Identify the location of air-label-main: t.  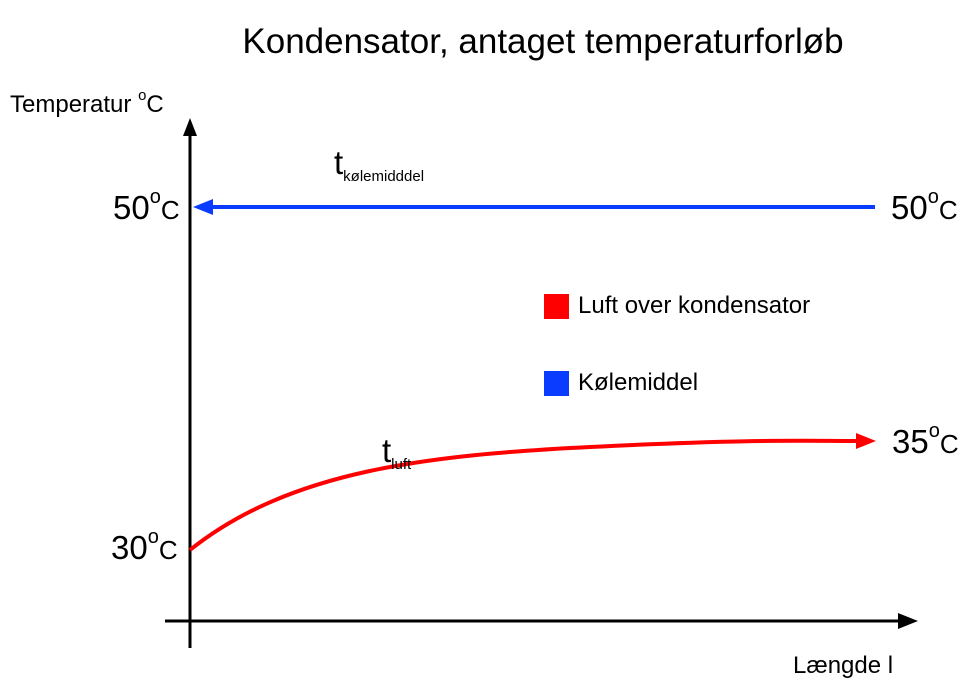
(387, 450).